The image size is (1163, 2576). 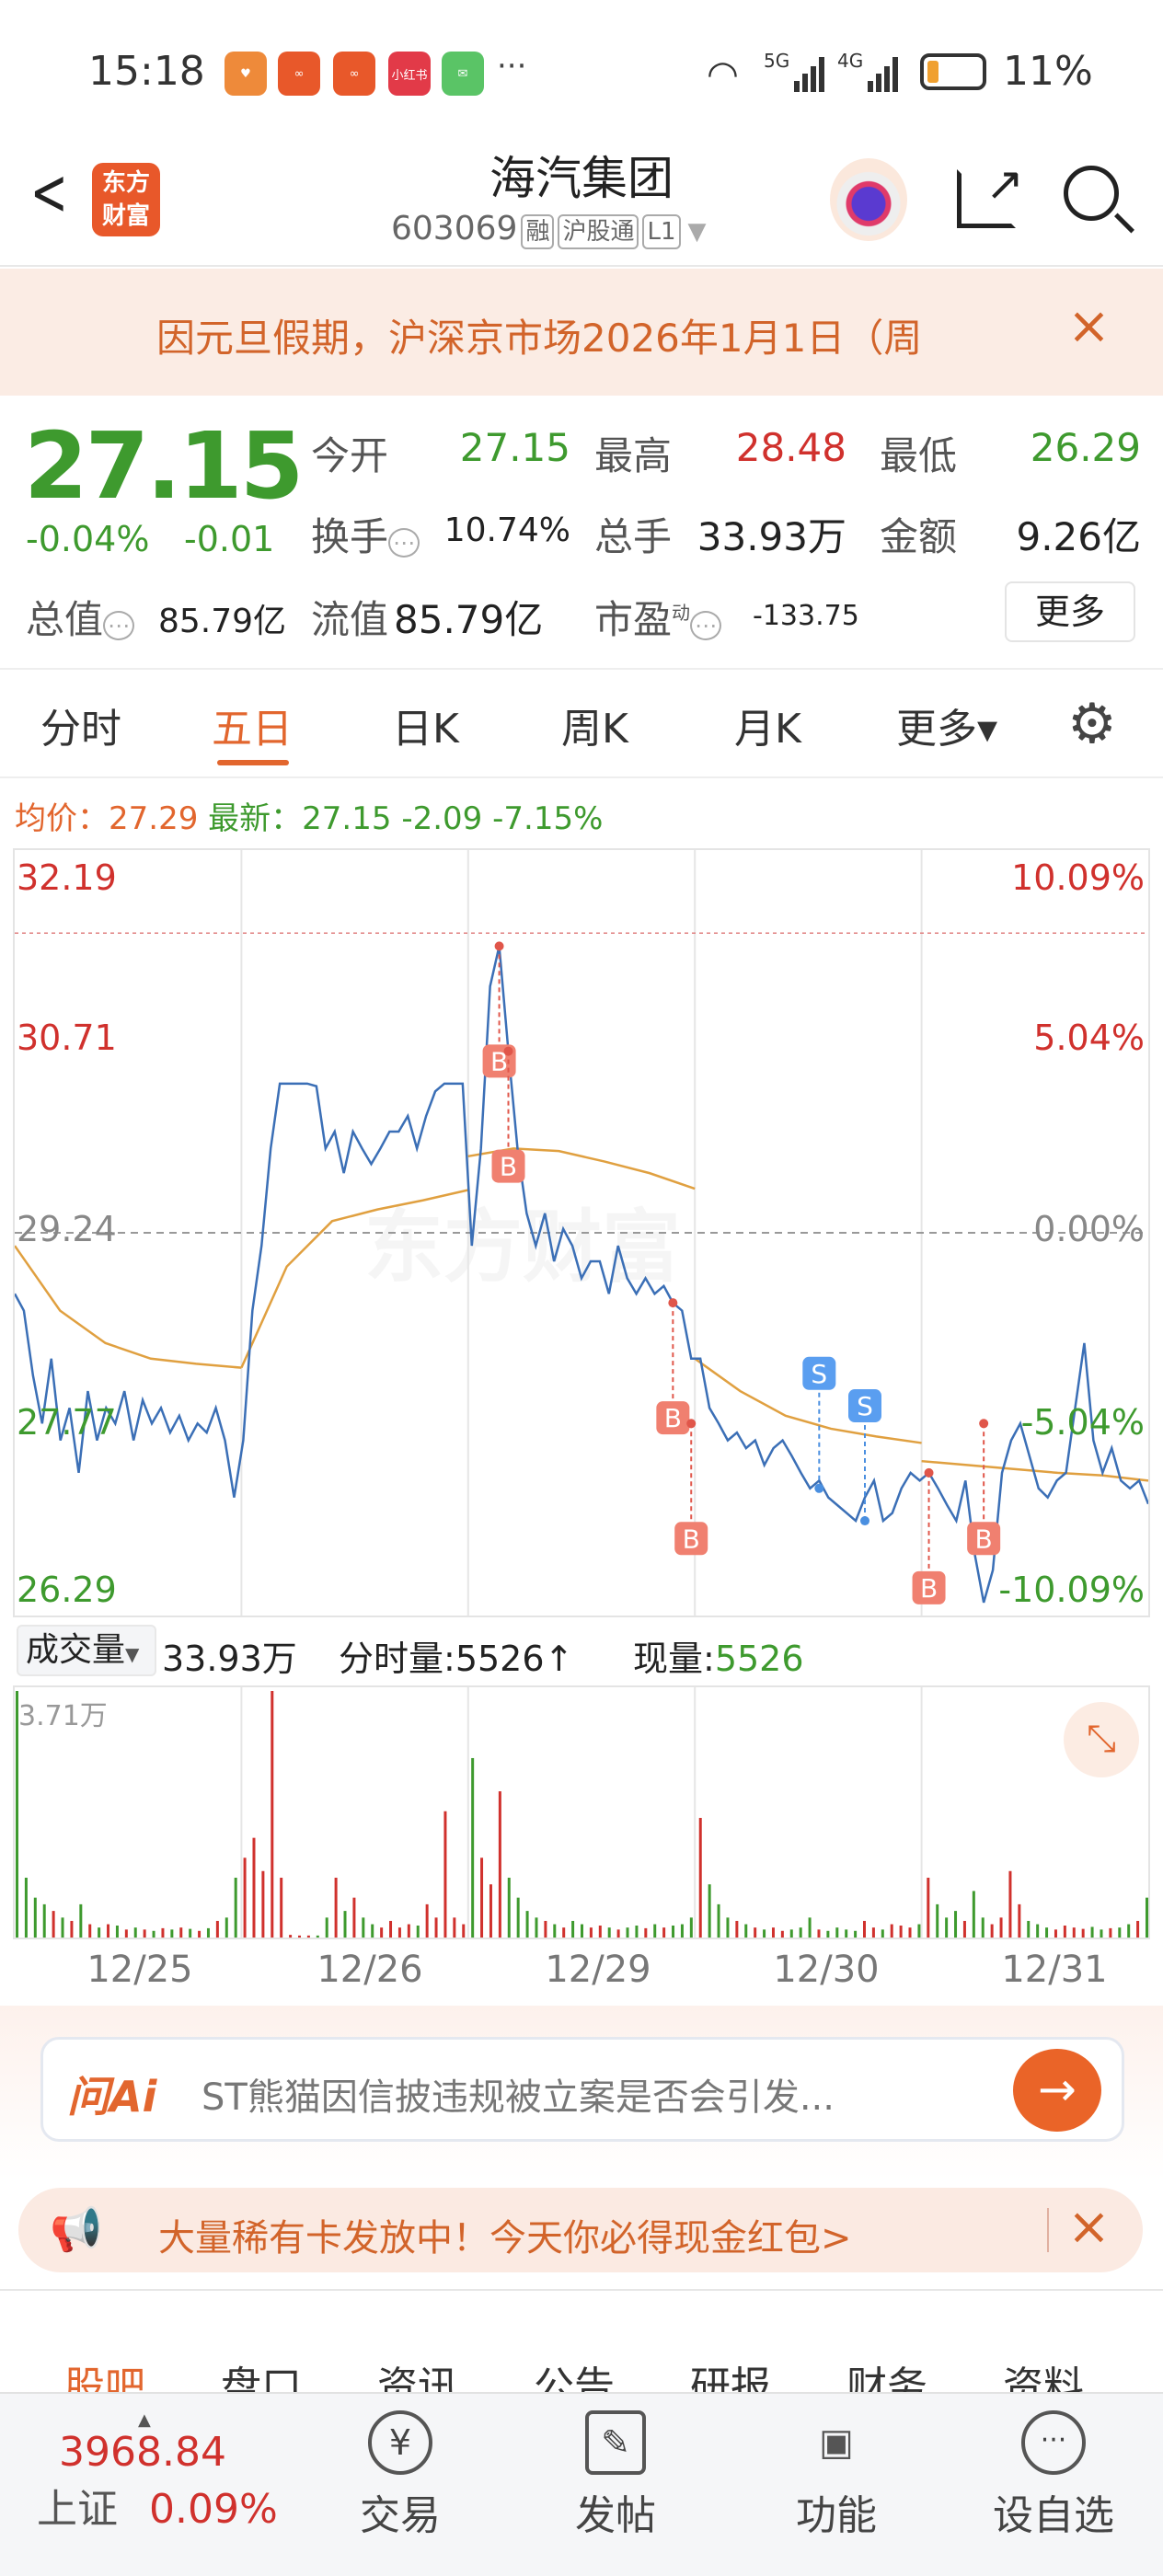 I want to click on tab-weekly-k: 周K, so click(x=595, y=729).